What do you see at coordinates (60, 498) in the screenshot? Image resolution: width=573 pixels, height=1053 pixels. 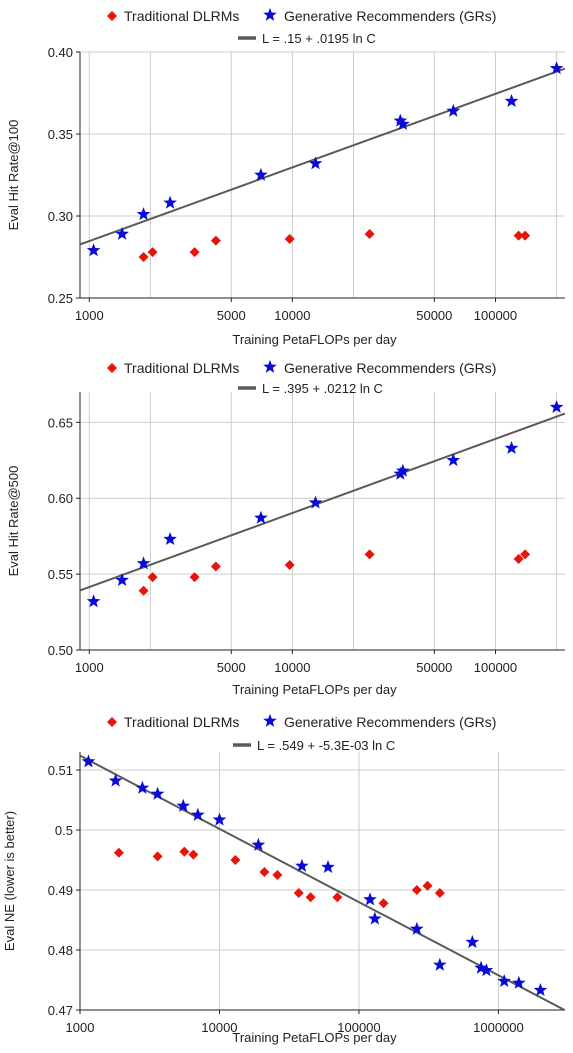 I see `y-tick-label: 0.60` at bounding box center [60, 498].